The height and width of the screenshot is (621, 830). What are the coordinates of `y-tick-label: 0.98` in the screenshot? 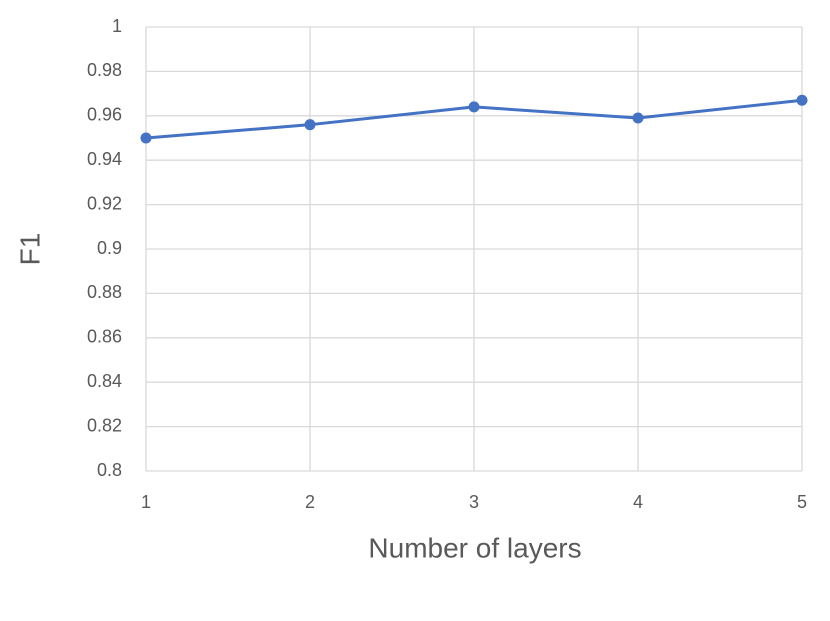 It's located at (104, 70).